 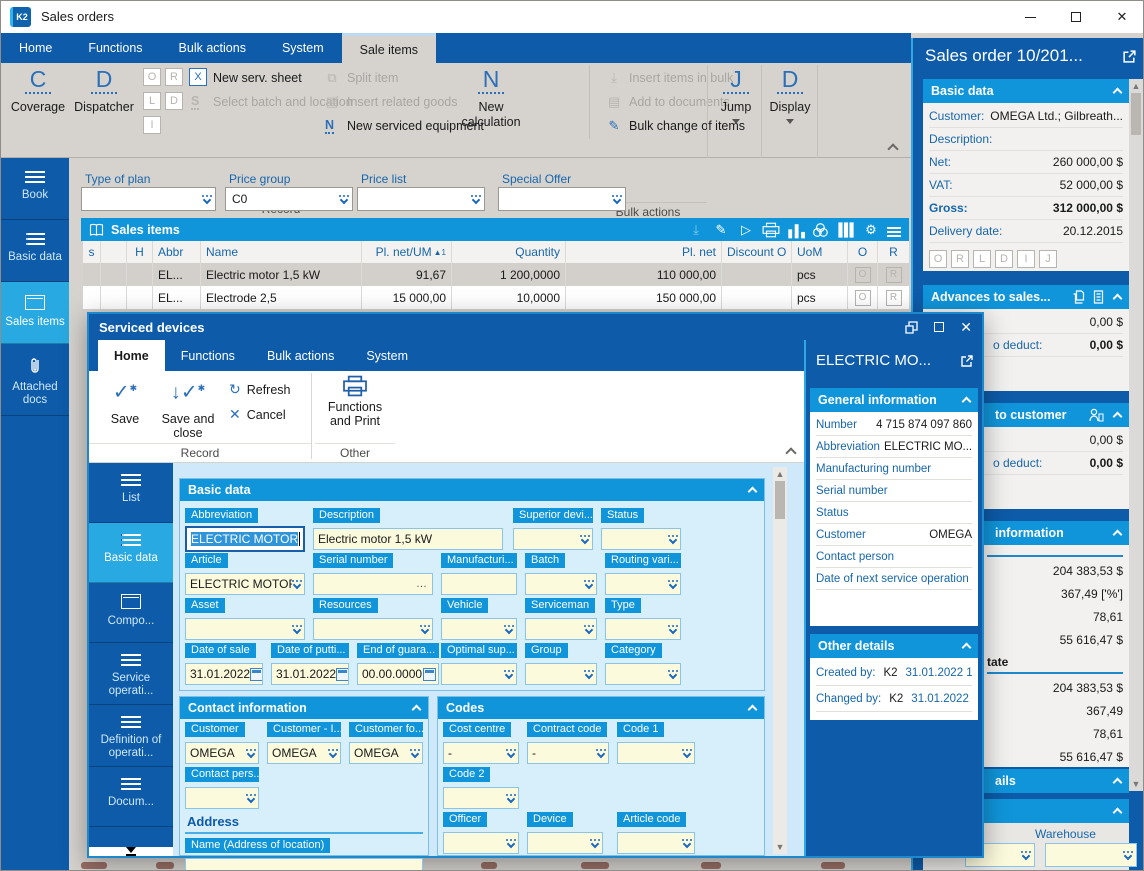 What do you see at coordinates (736, 95) in the screenshot?
I see `jump-button: J Jump` at bounding box center [736, 95].